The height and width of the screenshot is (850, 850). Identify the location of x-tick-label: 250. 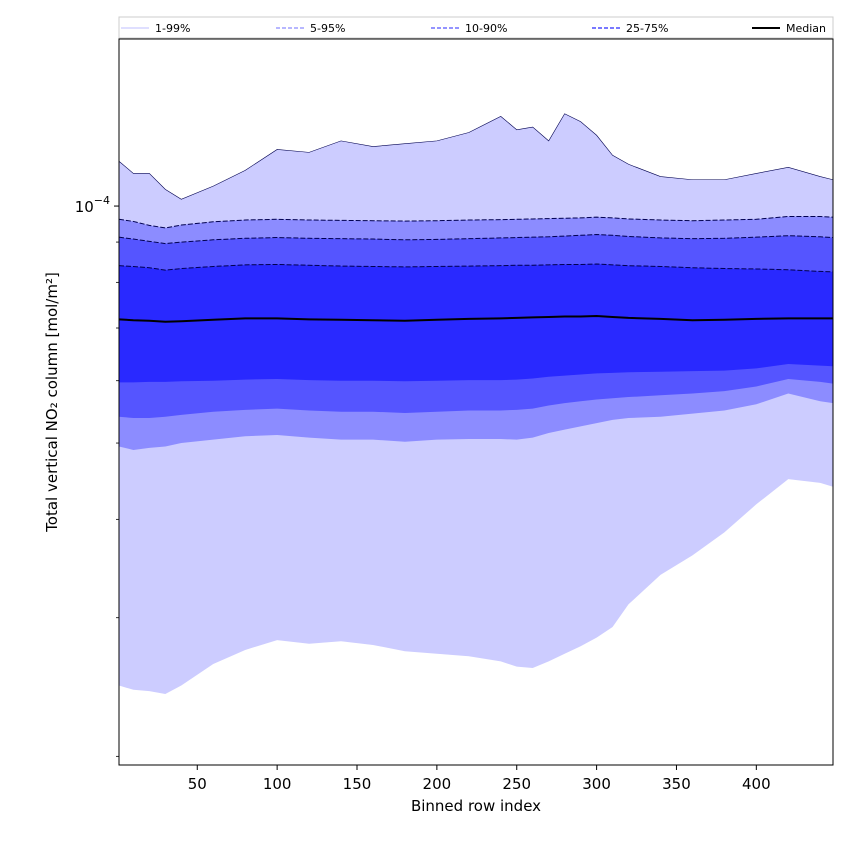
(516, 784).